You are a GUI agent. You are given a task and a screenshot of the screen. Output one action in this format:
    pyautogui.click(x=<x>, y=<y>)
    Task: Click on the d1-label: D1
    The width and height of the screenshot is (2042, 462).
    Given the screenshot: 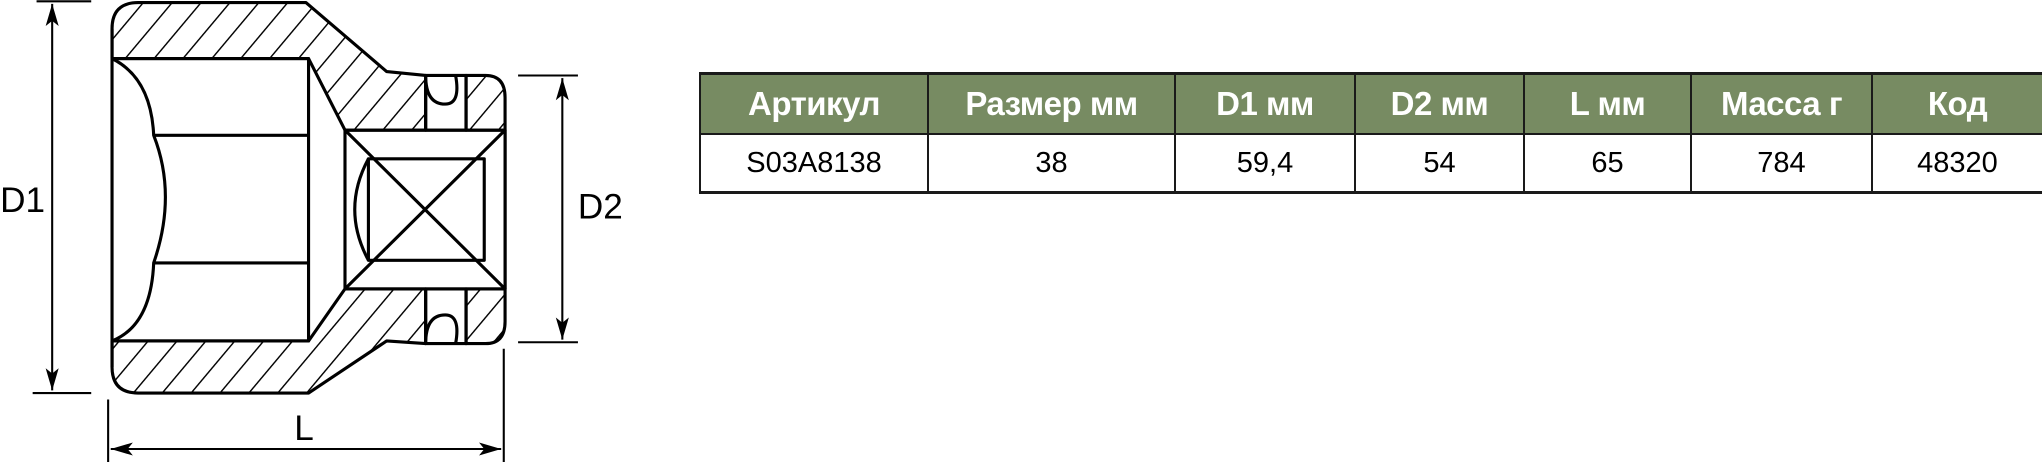 What is the action you would take?
    pyautogui.click(x=22, y=200)
    